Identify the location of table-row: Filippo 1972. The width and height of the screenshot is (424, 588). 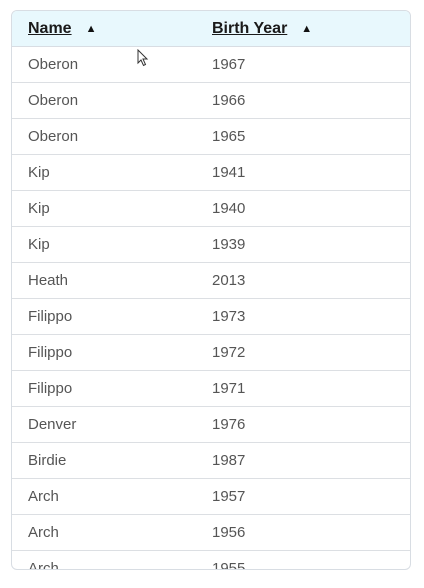
(211, 353).